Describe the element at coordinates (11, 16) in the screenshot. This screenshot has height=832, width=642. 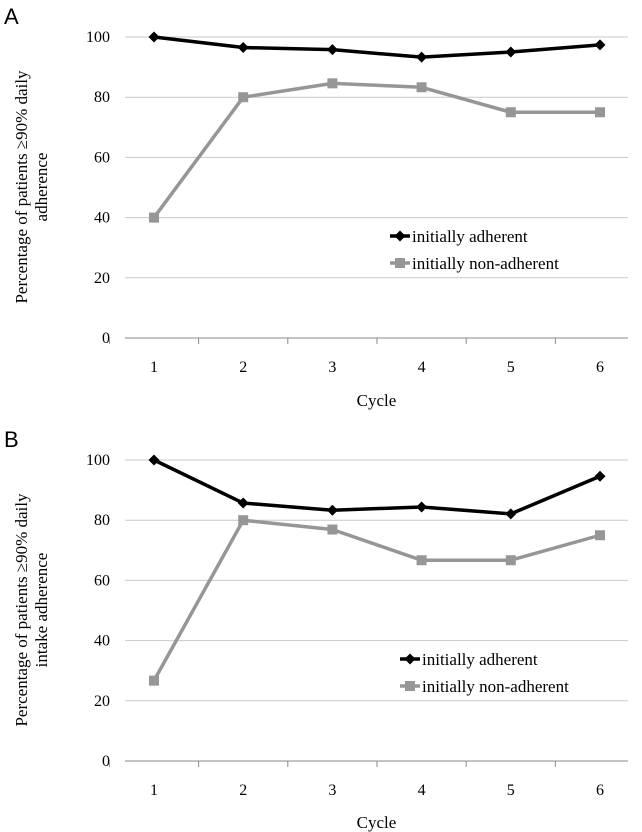
I see `panel-label: A` at that location.